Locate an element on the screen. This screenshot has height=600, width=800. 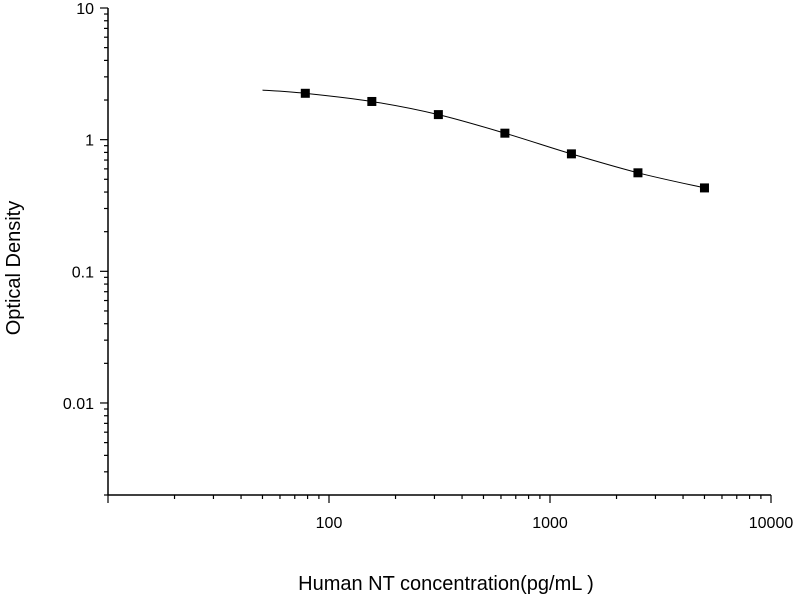
y-tick-label: 0.1 is located at coordinates (83, 272).